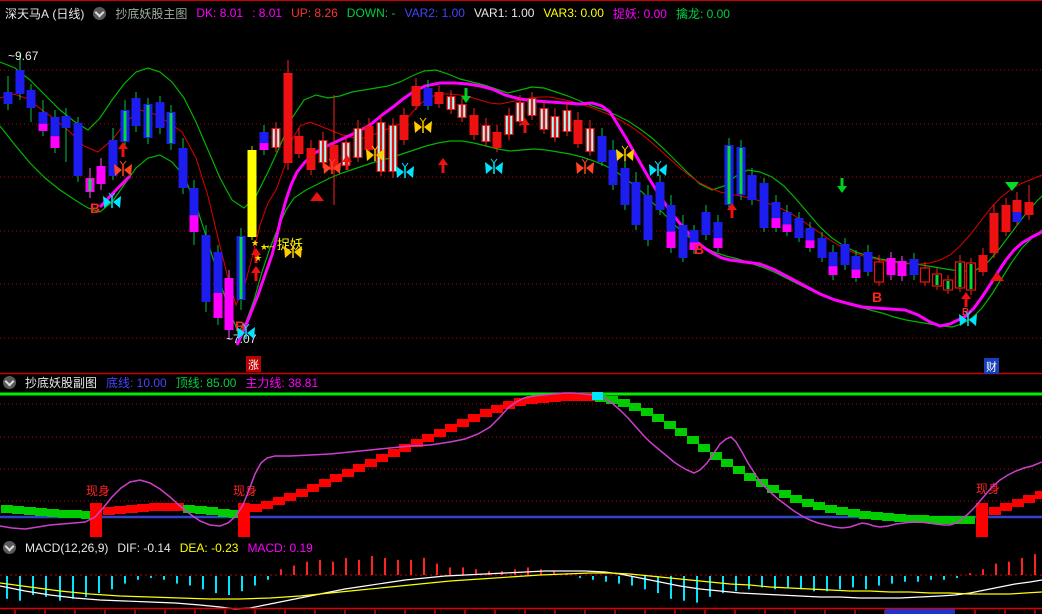 Image resolution: width=1042 pixels, height=614 pixels. Describe the element at coordinates (253, 364) in the screenshot. I see `seal-stamp: 涨` at that location.